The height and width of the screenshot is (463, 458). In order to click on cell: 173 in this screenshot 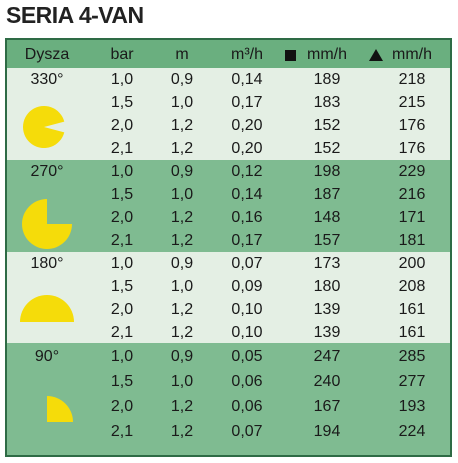, I will do `click(327, 263)`.